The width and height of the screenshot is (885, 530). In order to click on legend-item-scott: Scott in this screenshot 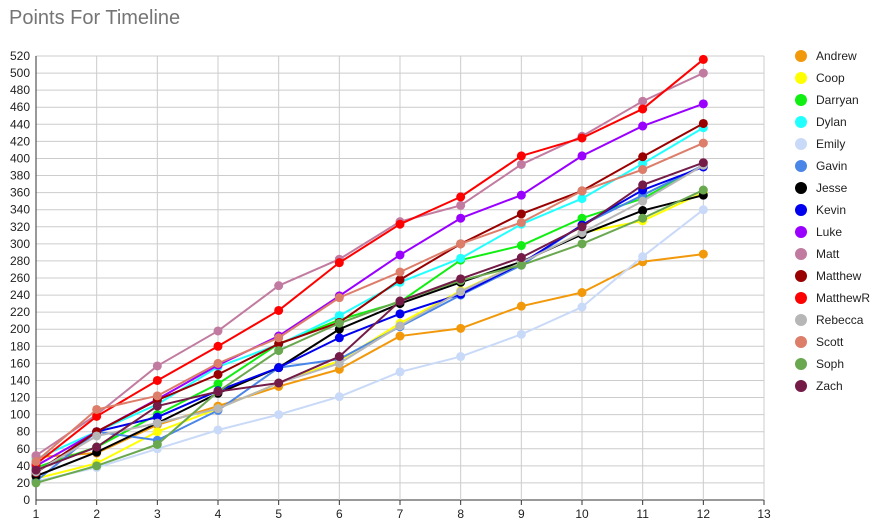, I will do `click(819, 342)`.